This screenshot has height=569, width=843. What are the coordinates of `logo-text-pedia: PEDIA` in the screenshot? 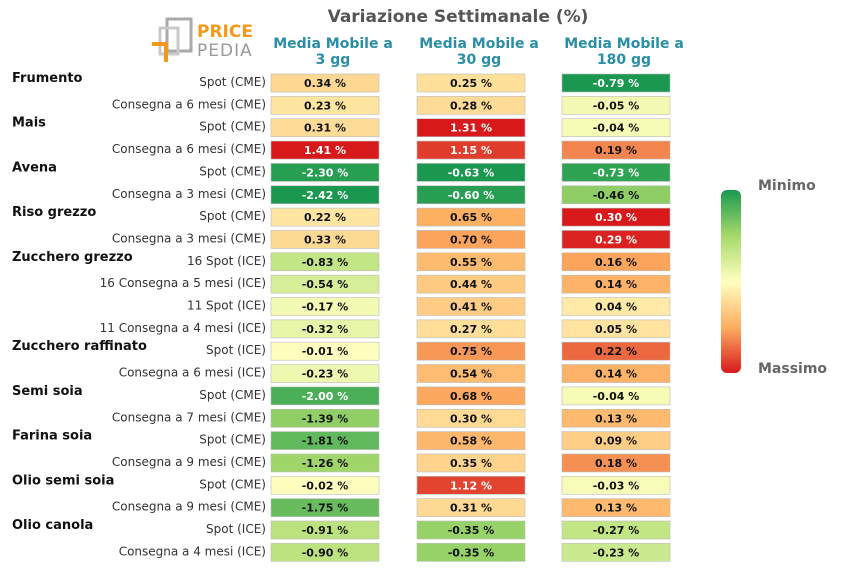 It's located at (225, 51).